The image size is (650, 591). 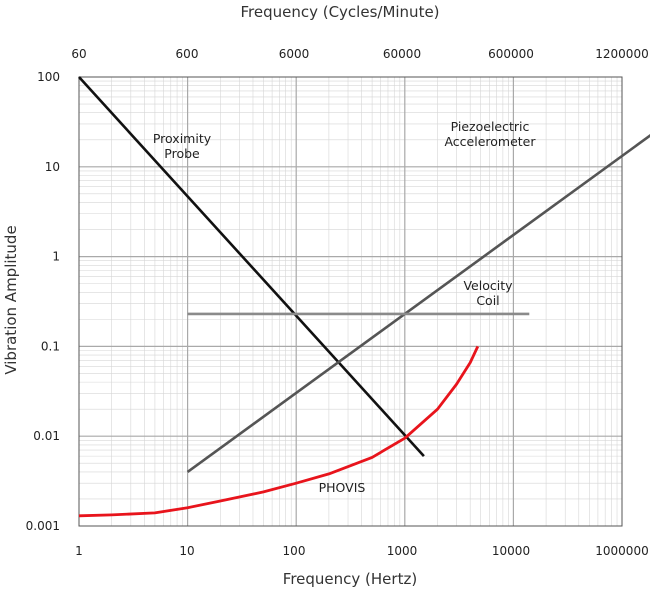 What do you see at coordinates (402, 54) in the screenshot?
I see `x2-tick-label: 60000` at bounding box center [402, 54].